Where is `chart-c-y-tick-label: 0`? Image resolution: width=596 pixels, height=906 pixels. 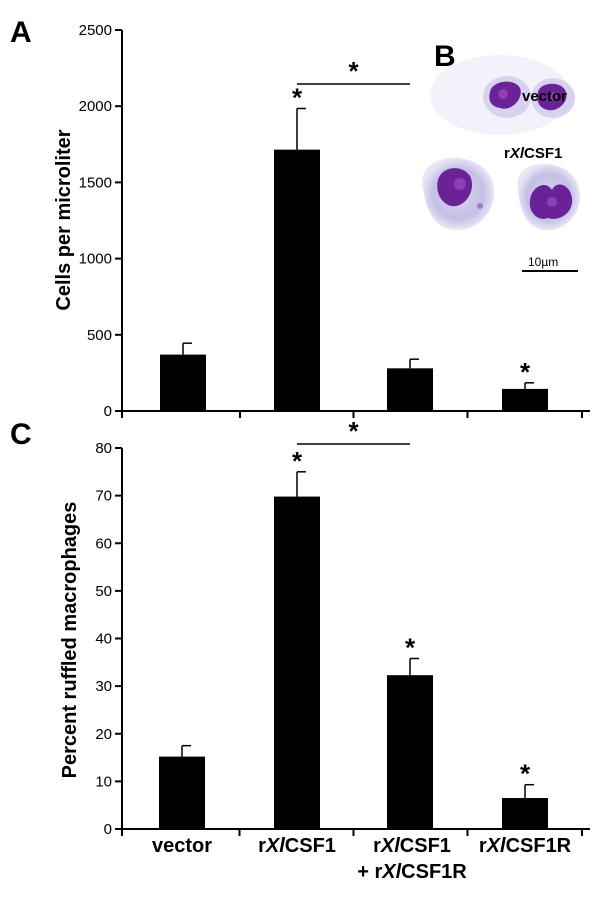 chart-c-y-tick-label: 0 is located at coordinates (108, 829).